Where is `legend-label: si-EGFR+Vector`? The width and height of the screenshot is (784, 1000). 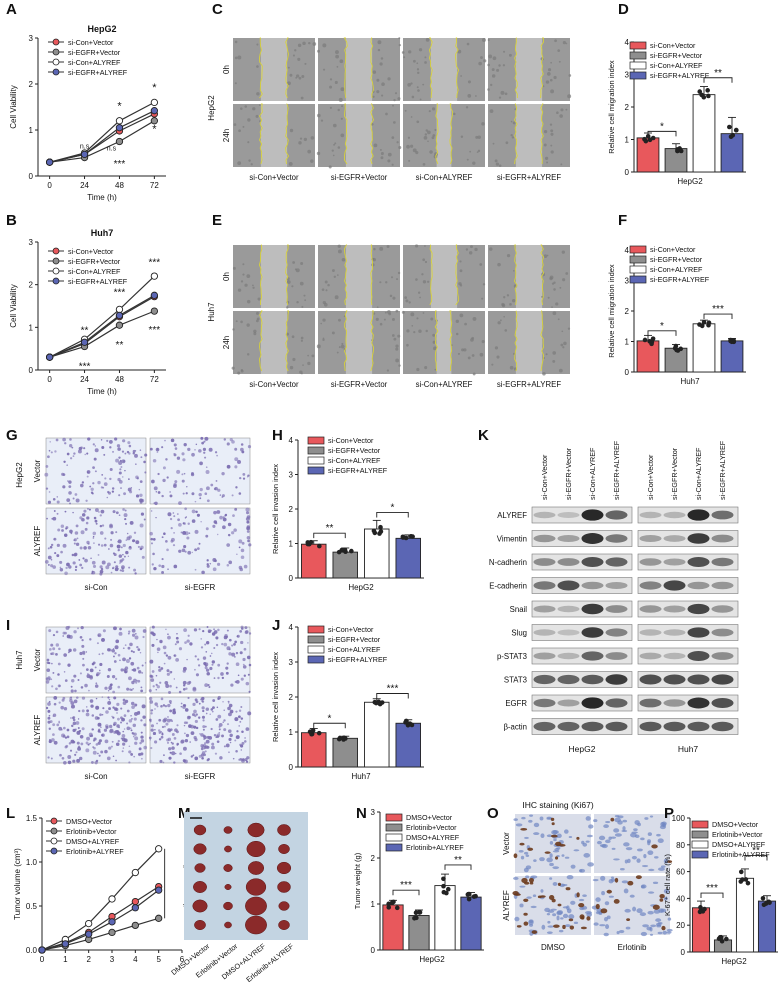 legend-label: si-EGFR+Vector is located at coordinates (94, 261).